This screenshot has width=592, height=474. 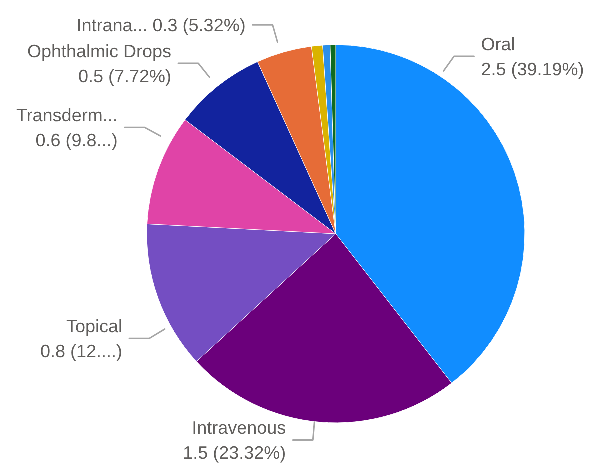 I want to click on slice-label: Intrana... 0.3 (5.32%), so click(x=161, y=25).